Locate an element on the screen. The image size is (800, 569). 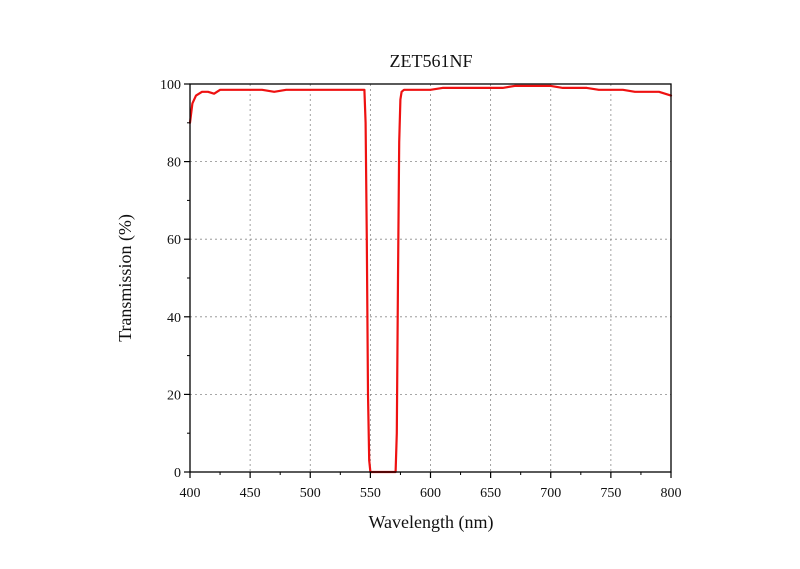
x-tick-label: 400 is located at coordinates (190, 493).